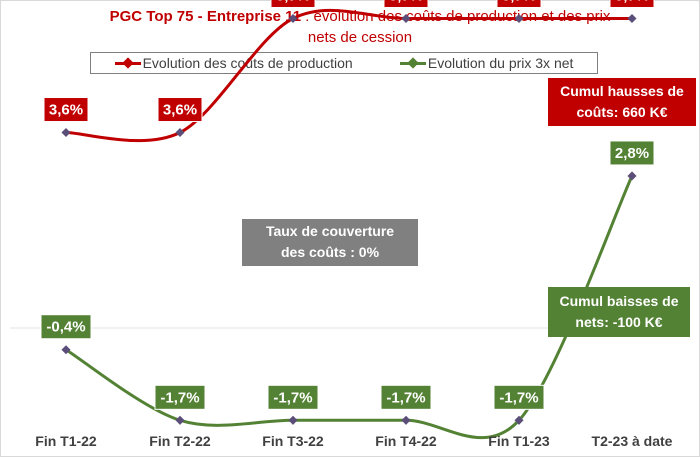 This screenshot has width=700, height=457. I want to click on legend-swatch-price, so click(412, 63).